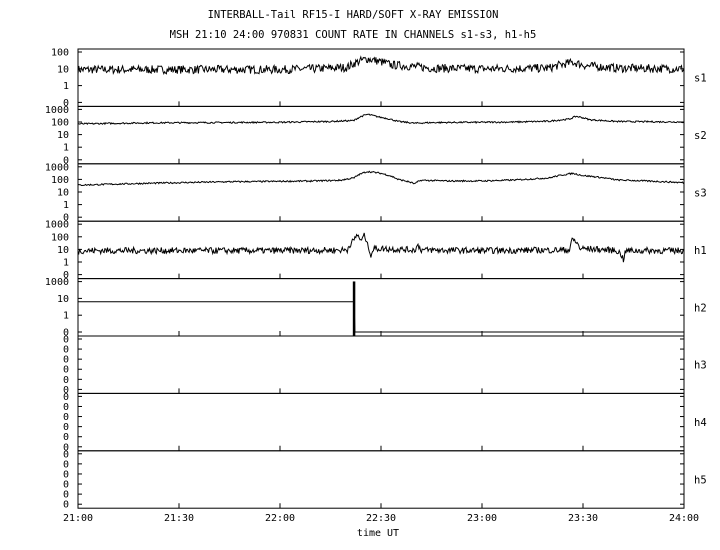 This screenshot has height=550, width=720. Describe the element at coordinates (700, 366) in the screenshot. I see `channel-label-h3: h3` at that location.